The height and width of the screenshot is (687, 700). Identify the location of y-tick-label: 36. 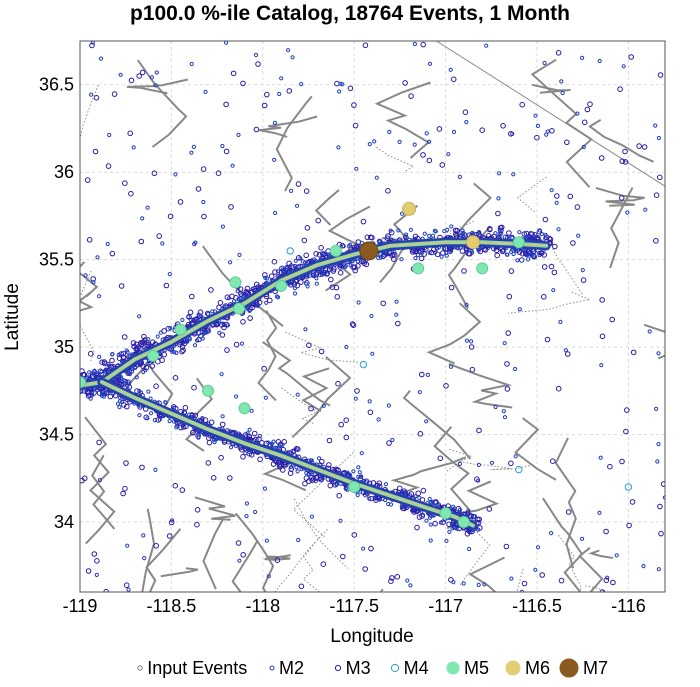
(64, 172).